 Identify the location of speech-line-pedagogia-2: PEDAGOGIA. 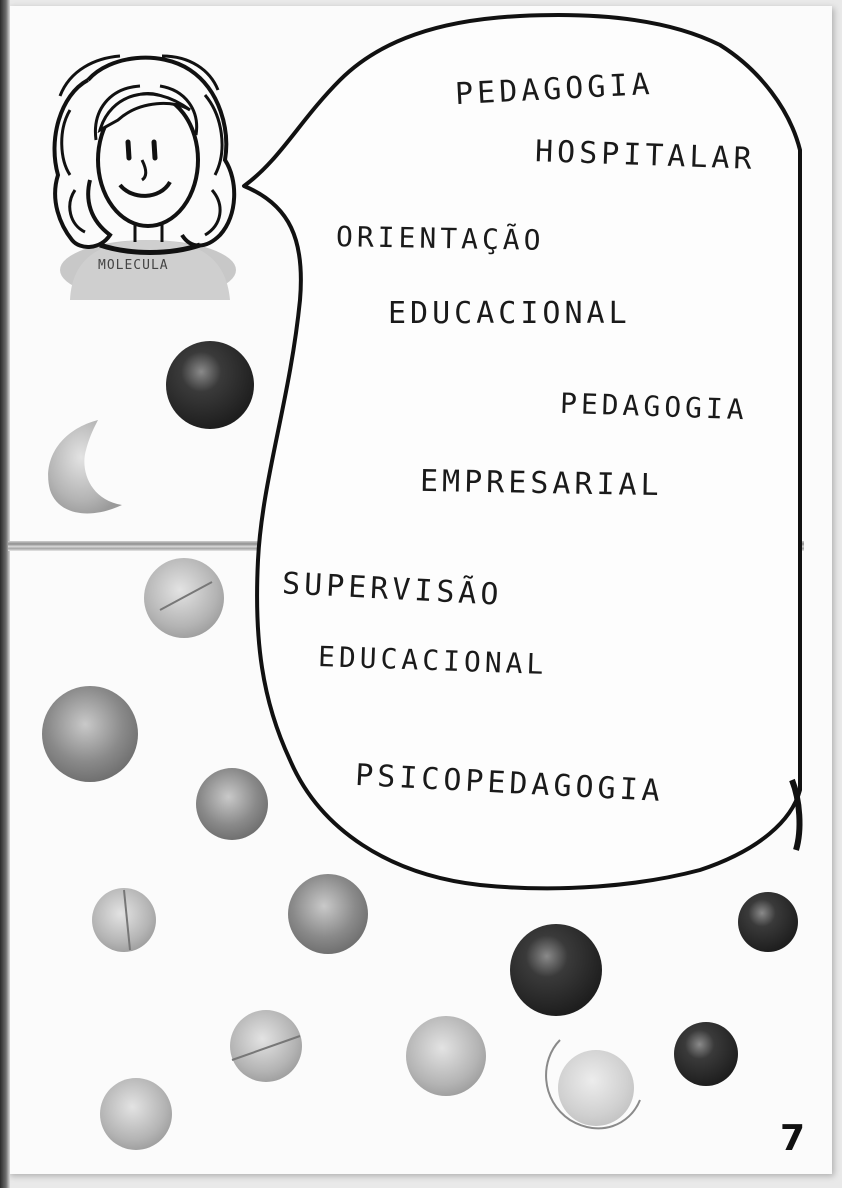
(654, 406).